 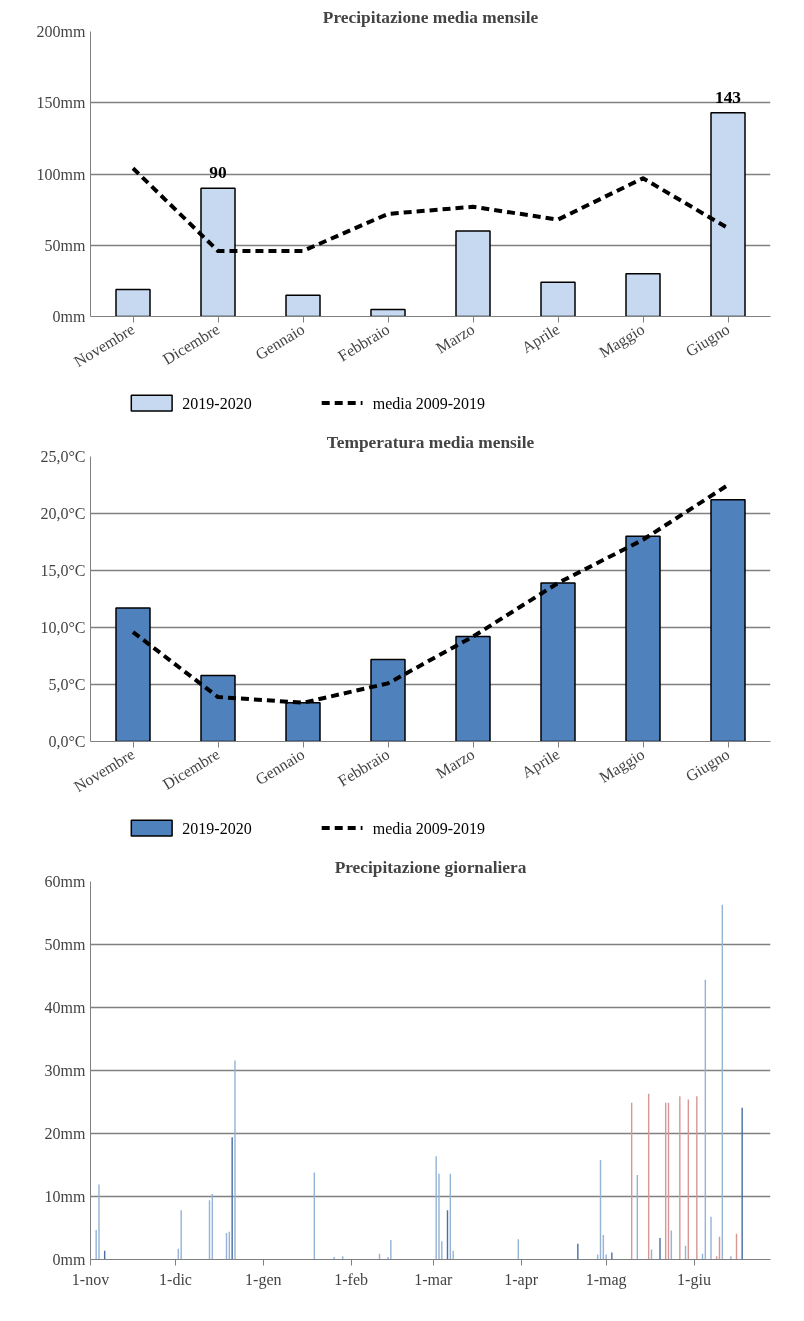 What do you see at coordinates (67, 741) in the screenshot?
I see `y-tick-label: 0,0°C` at bounding box center [67, 741].